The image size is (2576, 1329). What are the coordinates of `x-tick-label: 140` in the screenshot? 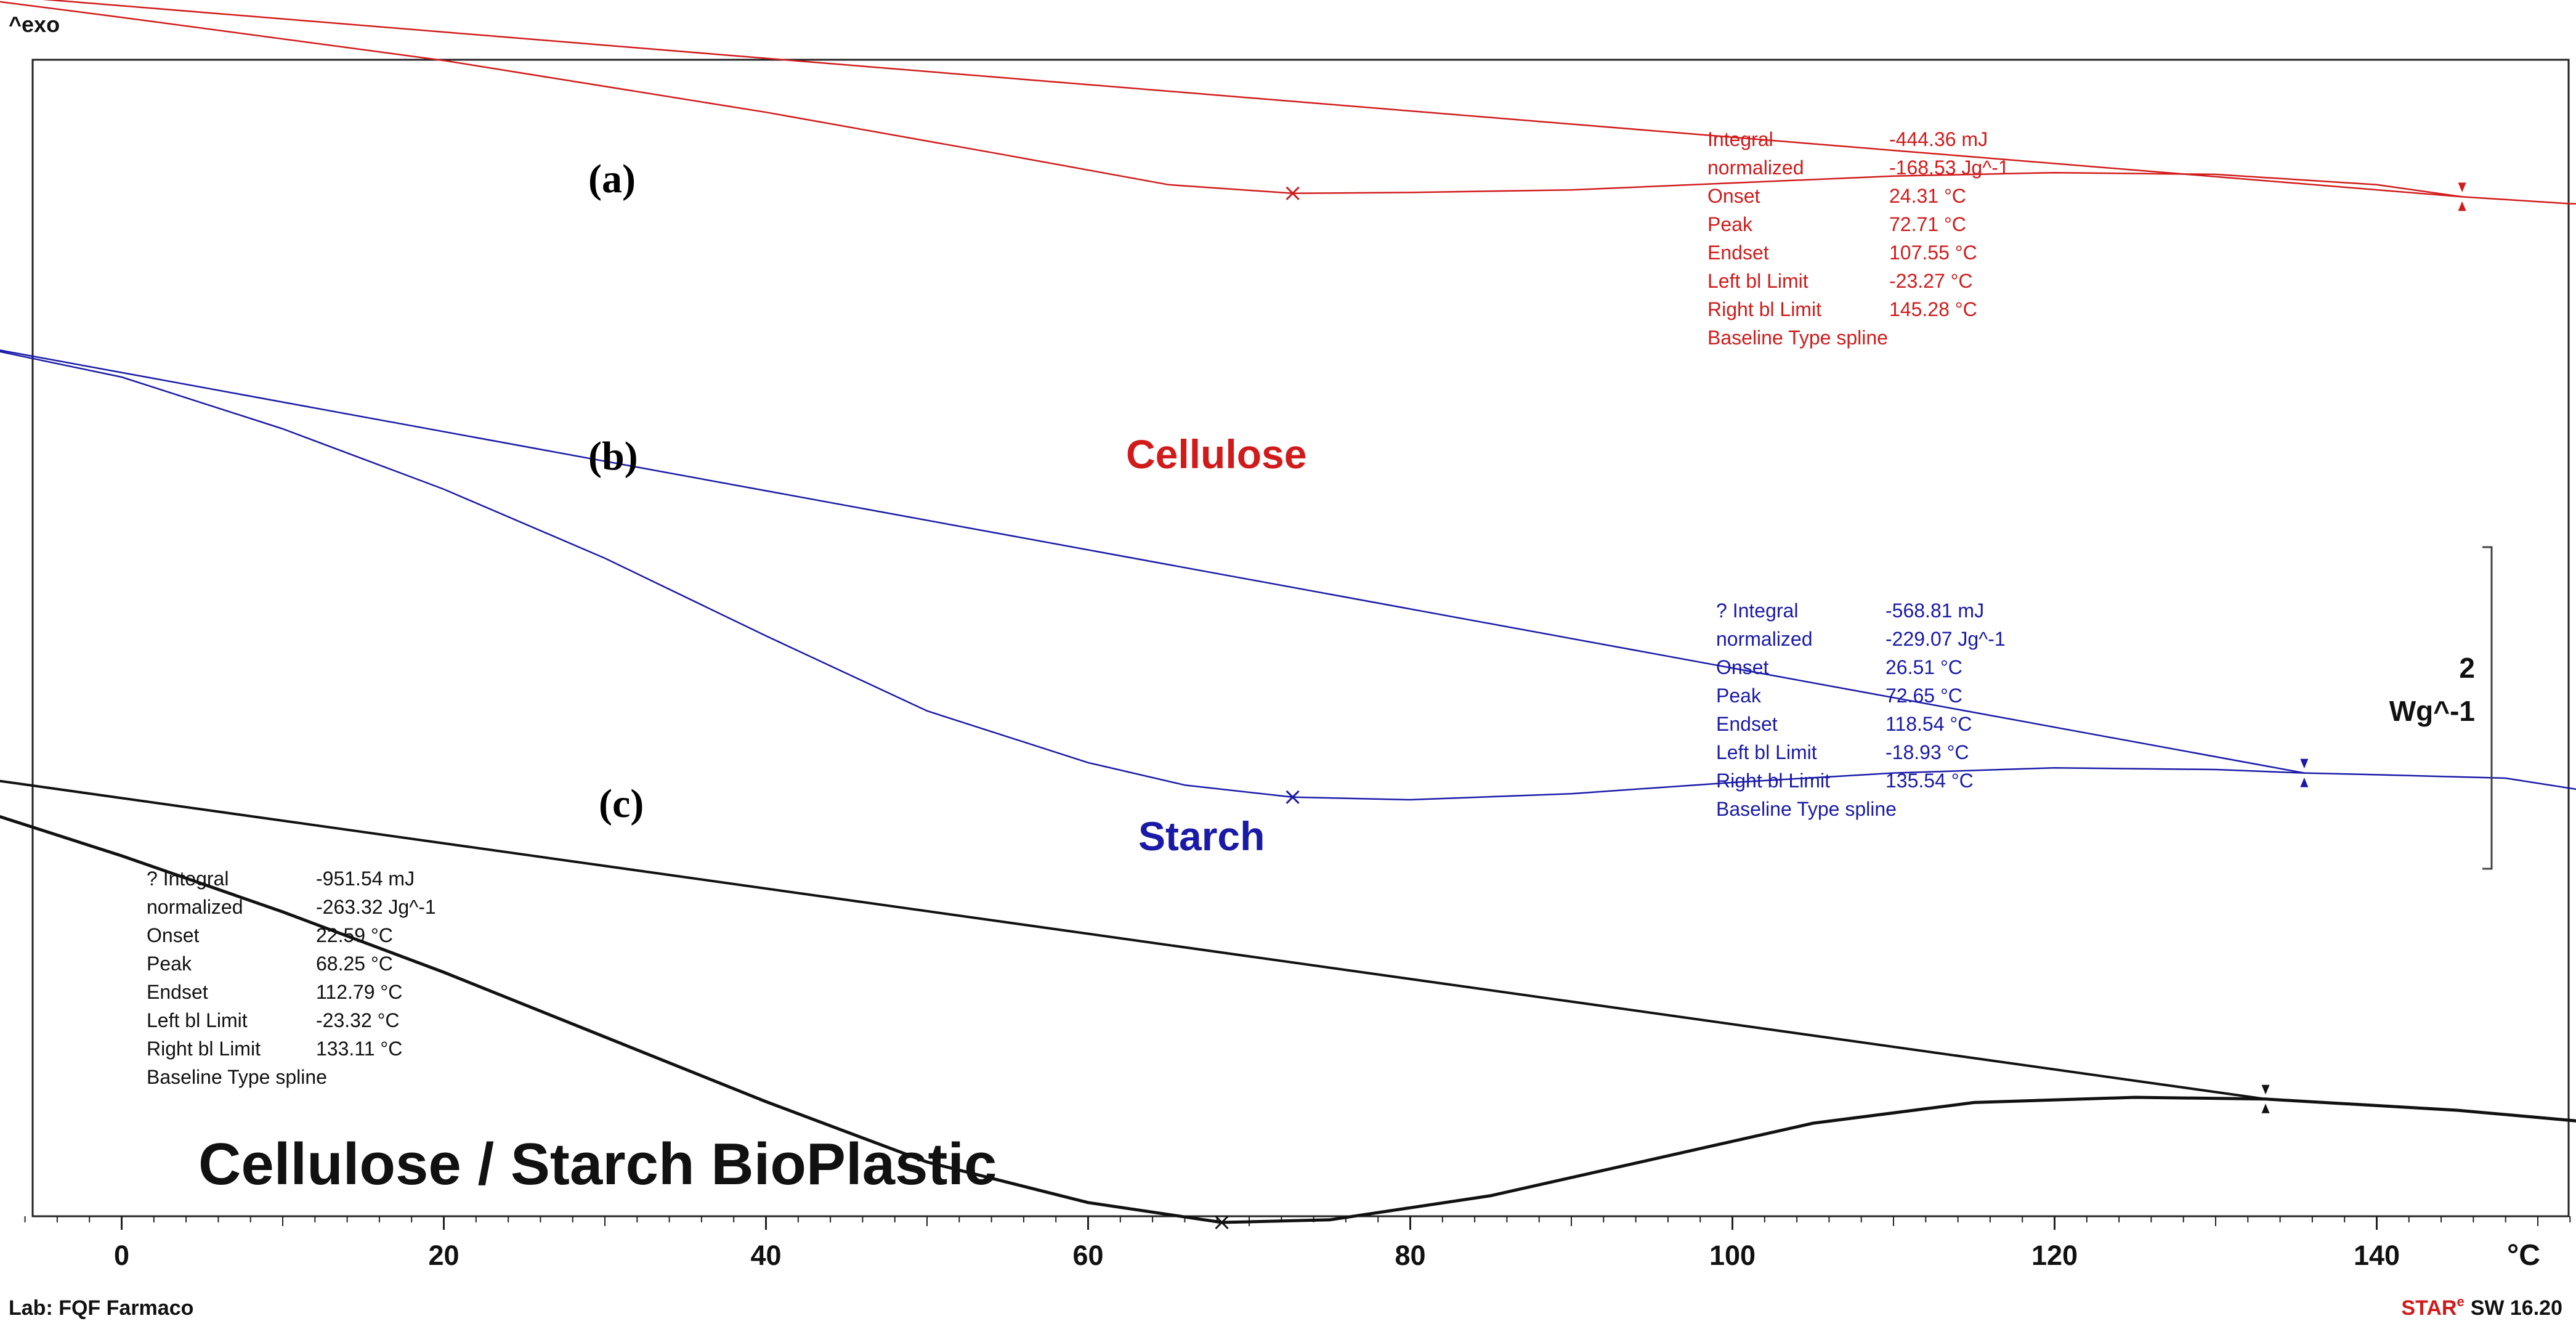 It's located at (2377, 1255).